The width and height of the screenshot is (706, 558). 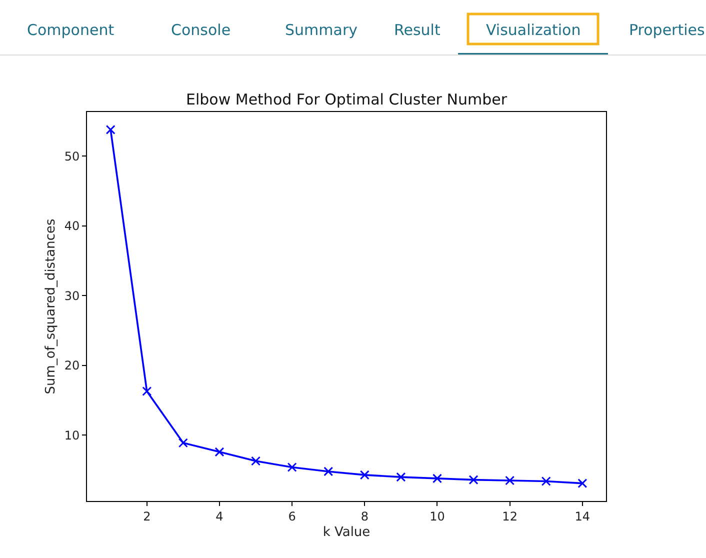 I want to click on x-tick-label: 2, so click(x=147, y=516).